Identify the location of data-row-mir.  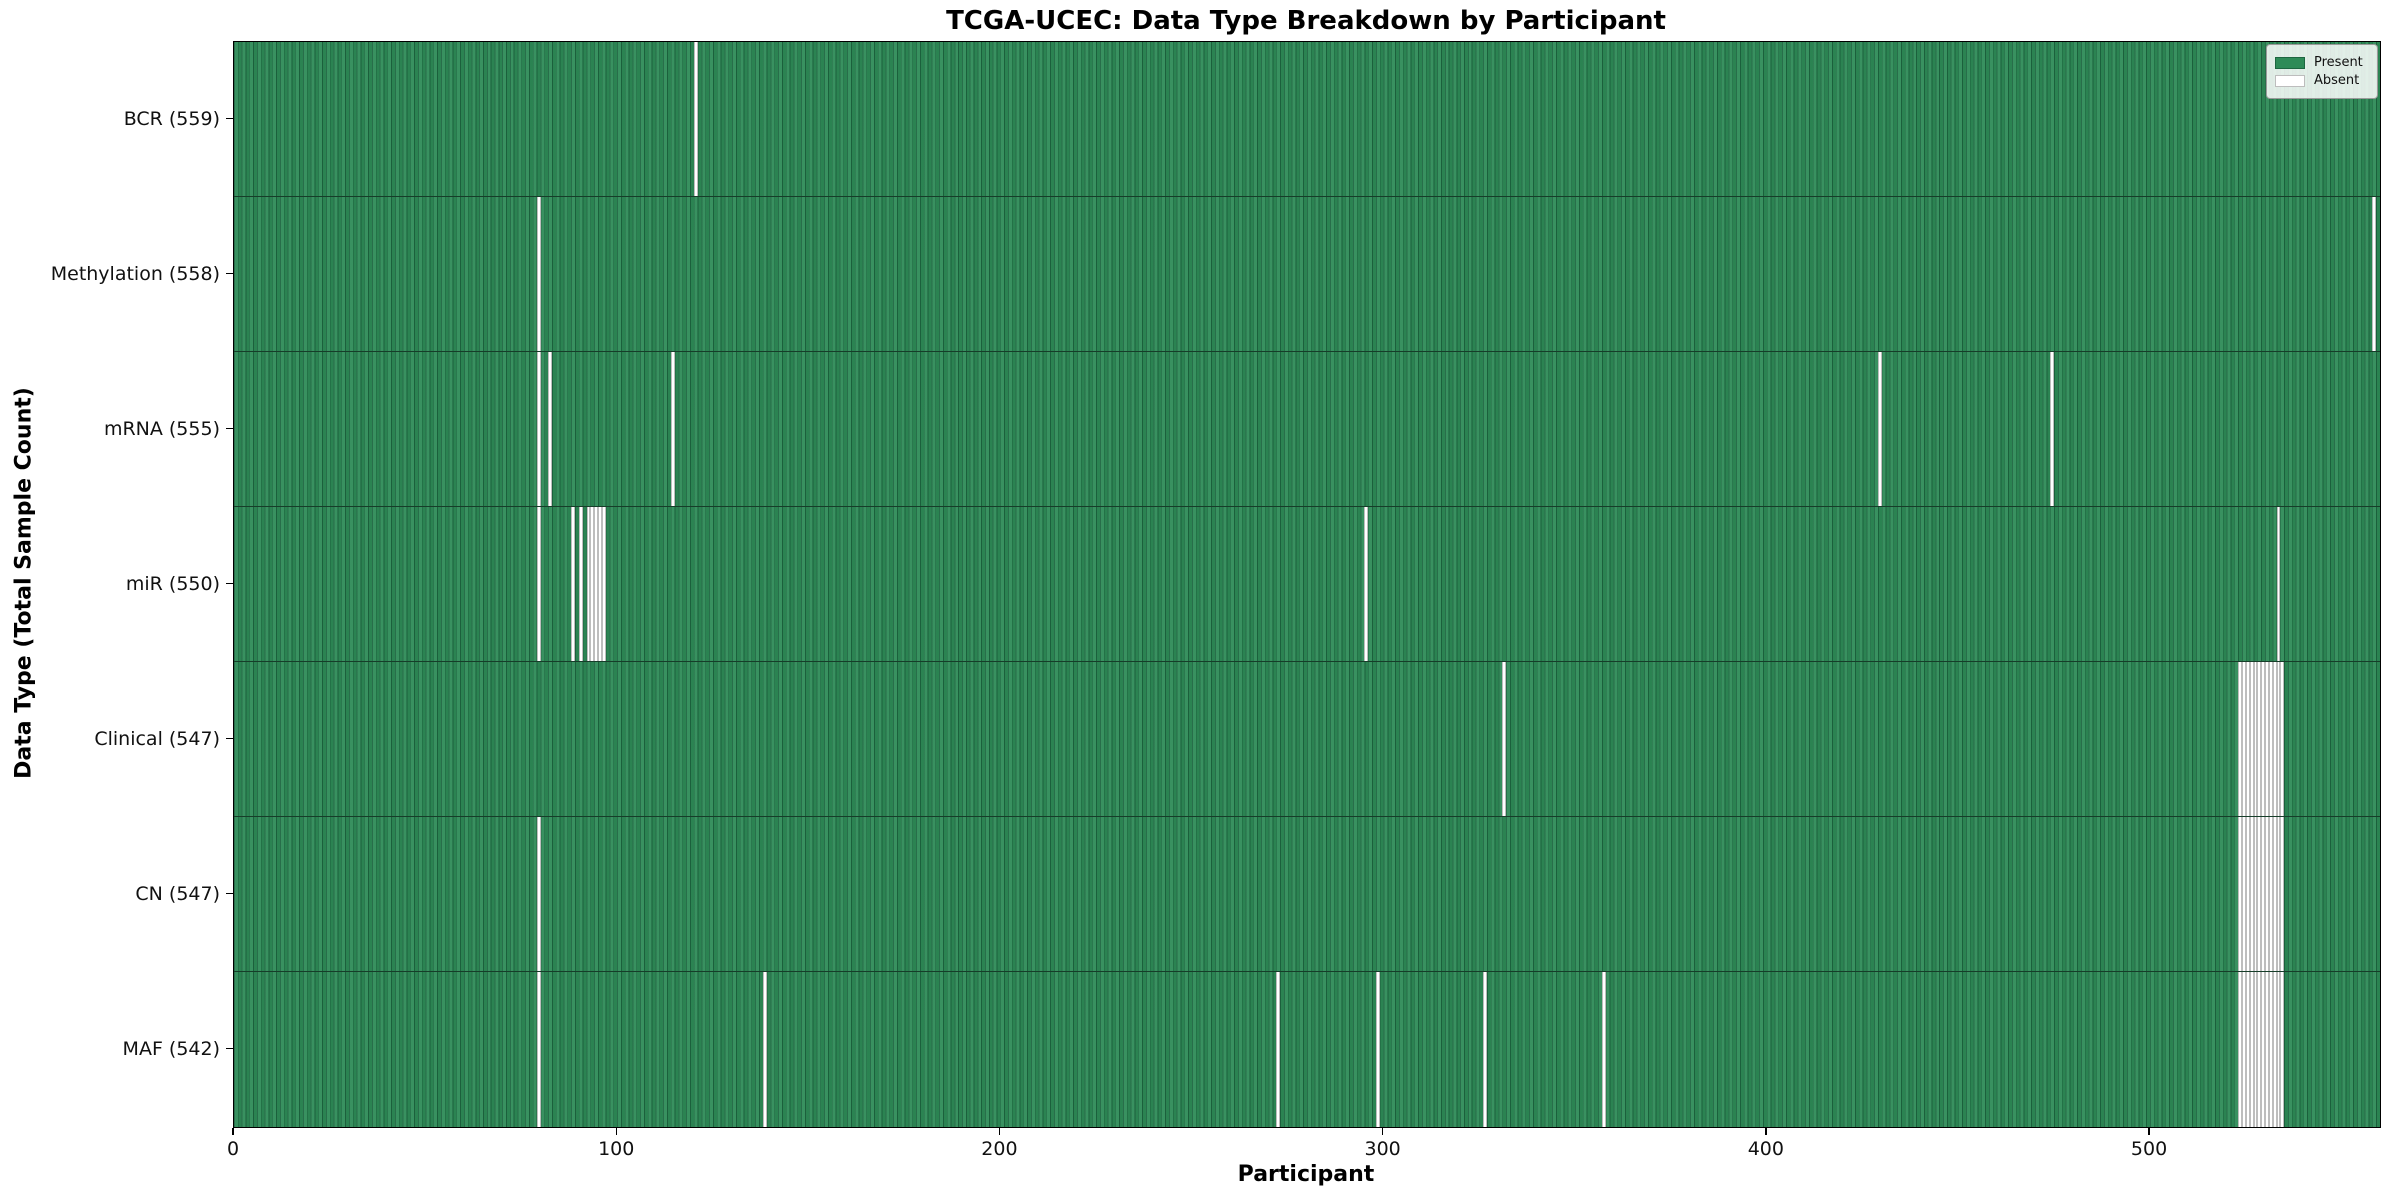
(1307, 584).